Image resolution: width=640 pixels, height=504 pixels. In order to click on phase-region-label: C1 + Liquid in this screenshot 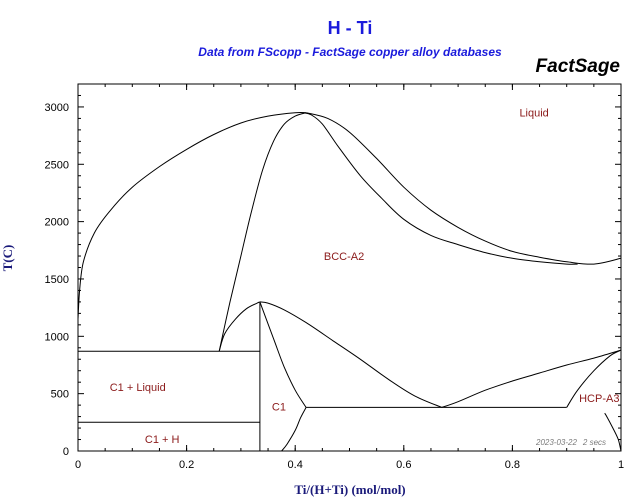, I will do `click(138, 388)`.